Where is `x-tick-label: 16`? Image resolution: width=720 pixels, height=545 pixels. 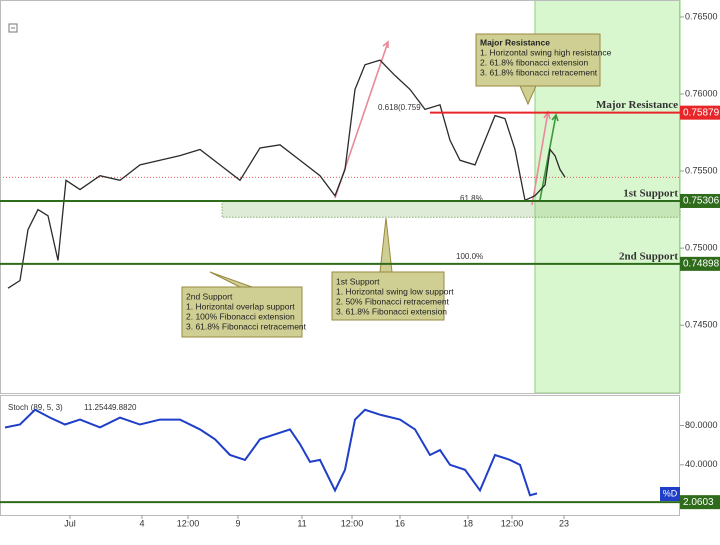
x-tick-label: 16 is located at coordinates (400, 523).